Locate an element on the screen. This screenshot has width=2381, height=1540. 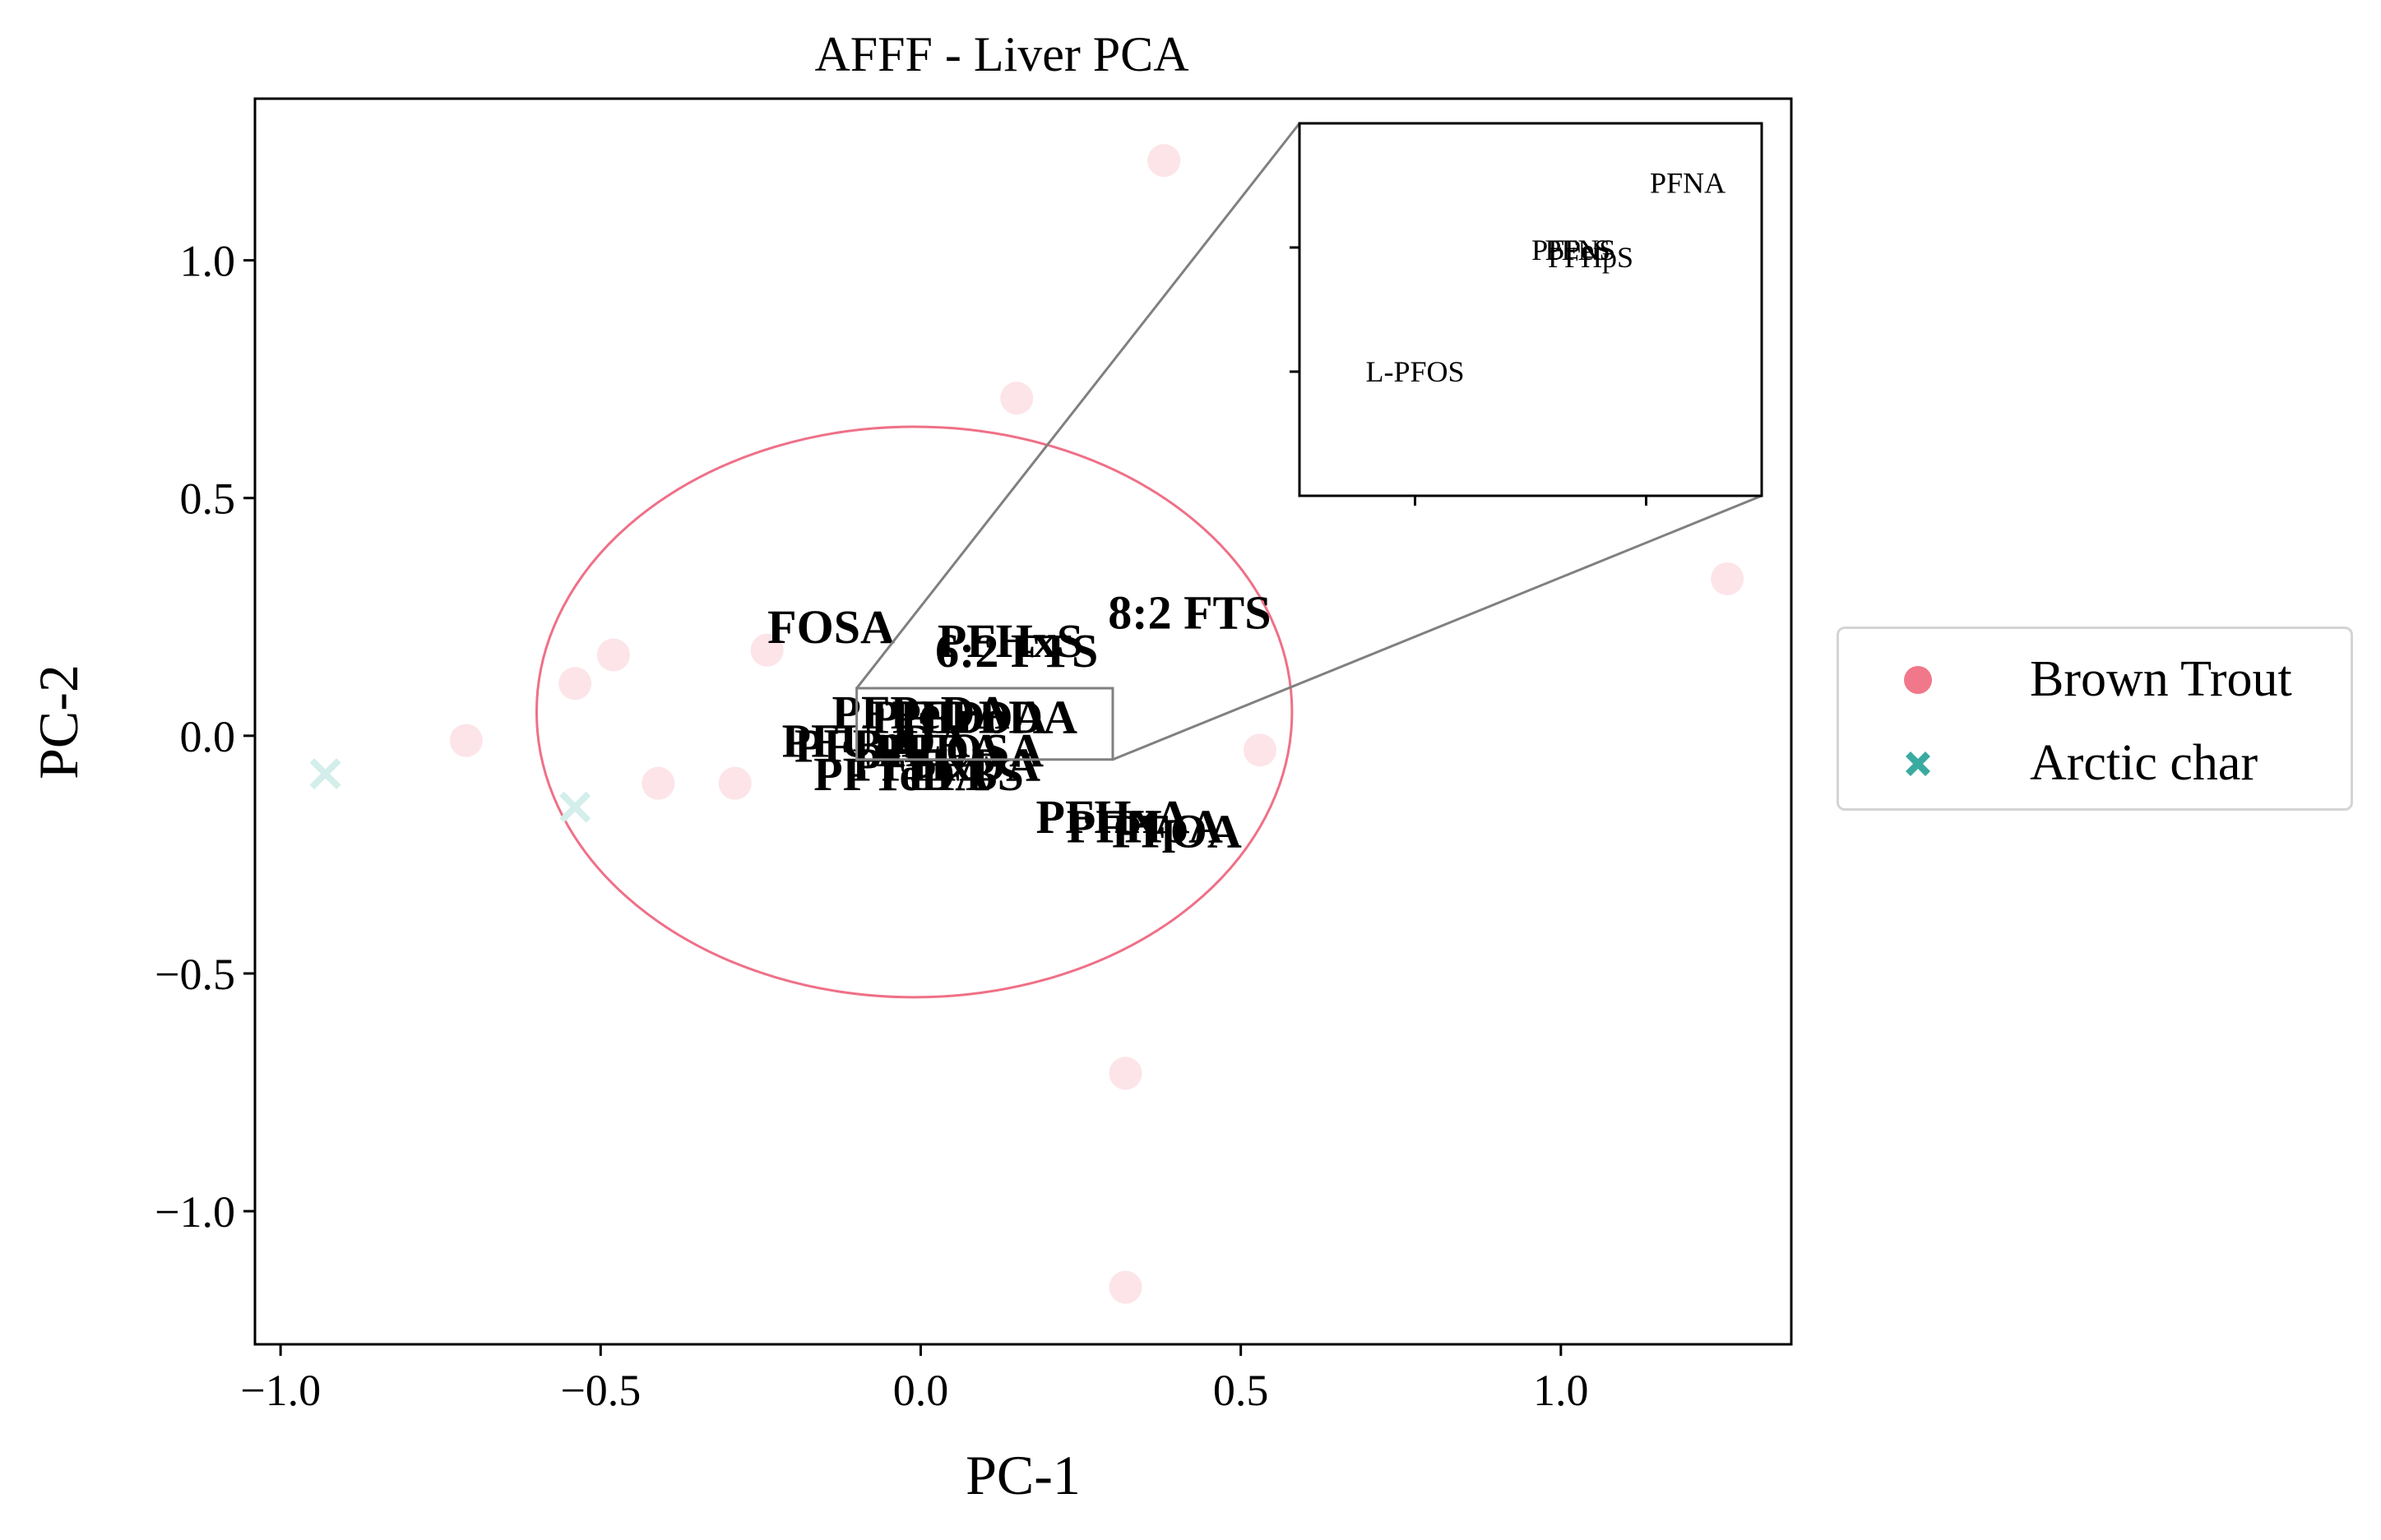
loading-label-4: PFPeDA is located at coordinates (921, 713).